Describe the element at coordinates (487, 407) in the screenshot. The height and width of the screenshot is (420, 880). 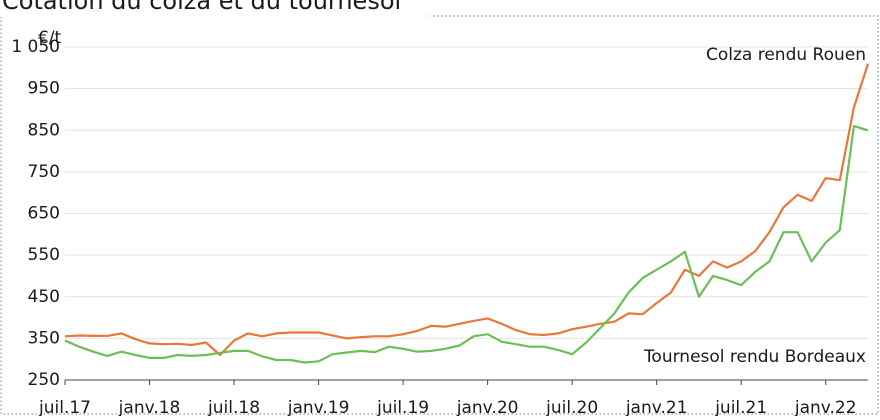
I see `x-tick-label: janv.20` at that location.